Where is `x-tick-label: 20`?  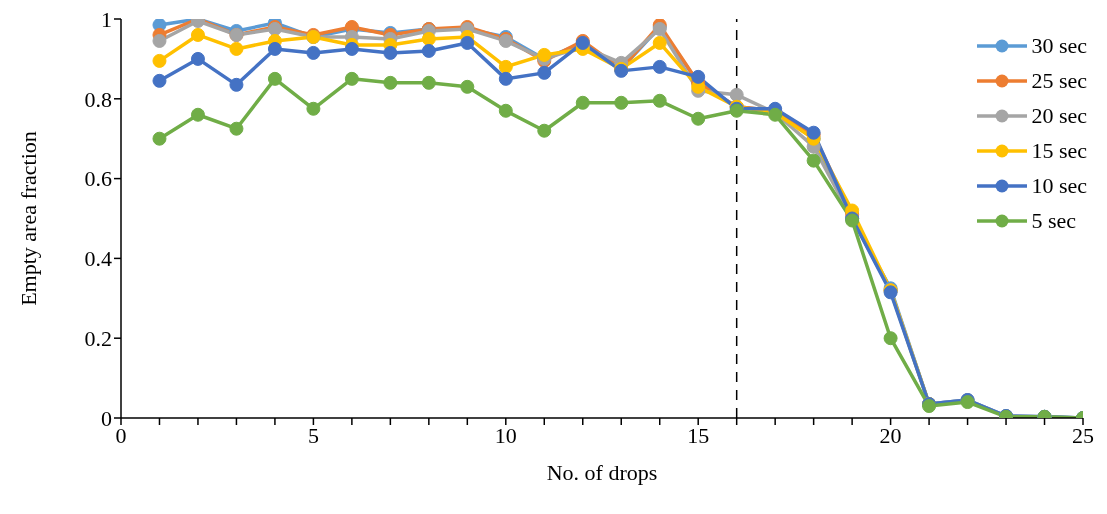
x-tick-label: 20 is located at coordinates (890, 435).